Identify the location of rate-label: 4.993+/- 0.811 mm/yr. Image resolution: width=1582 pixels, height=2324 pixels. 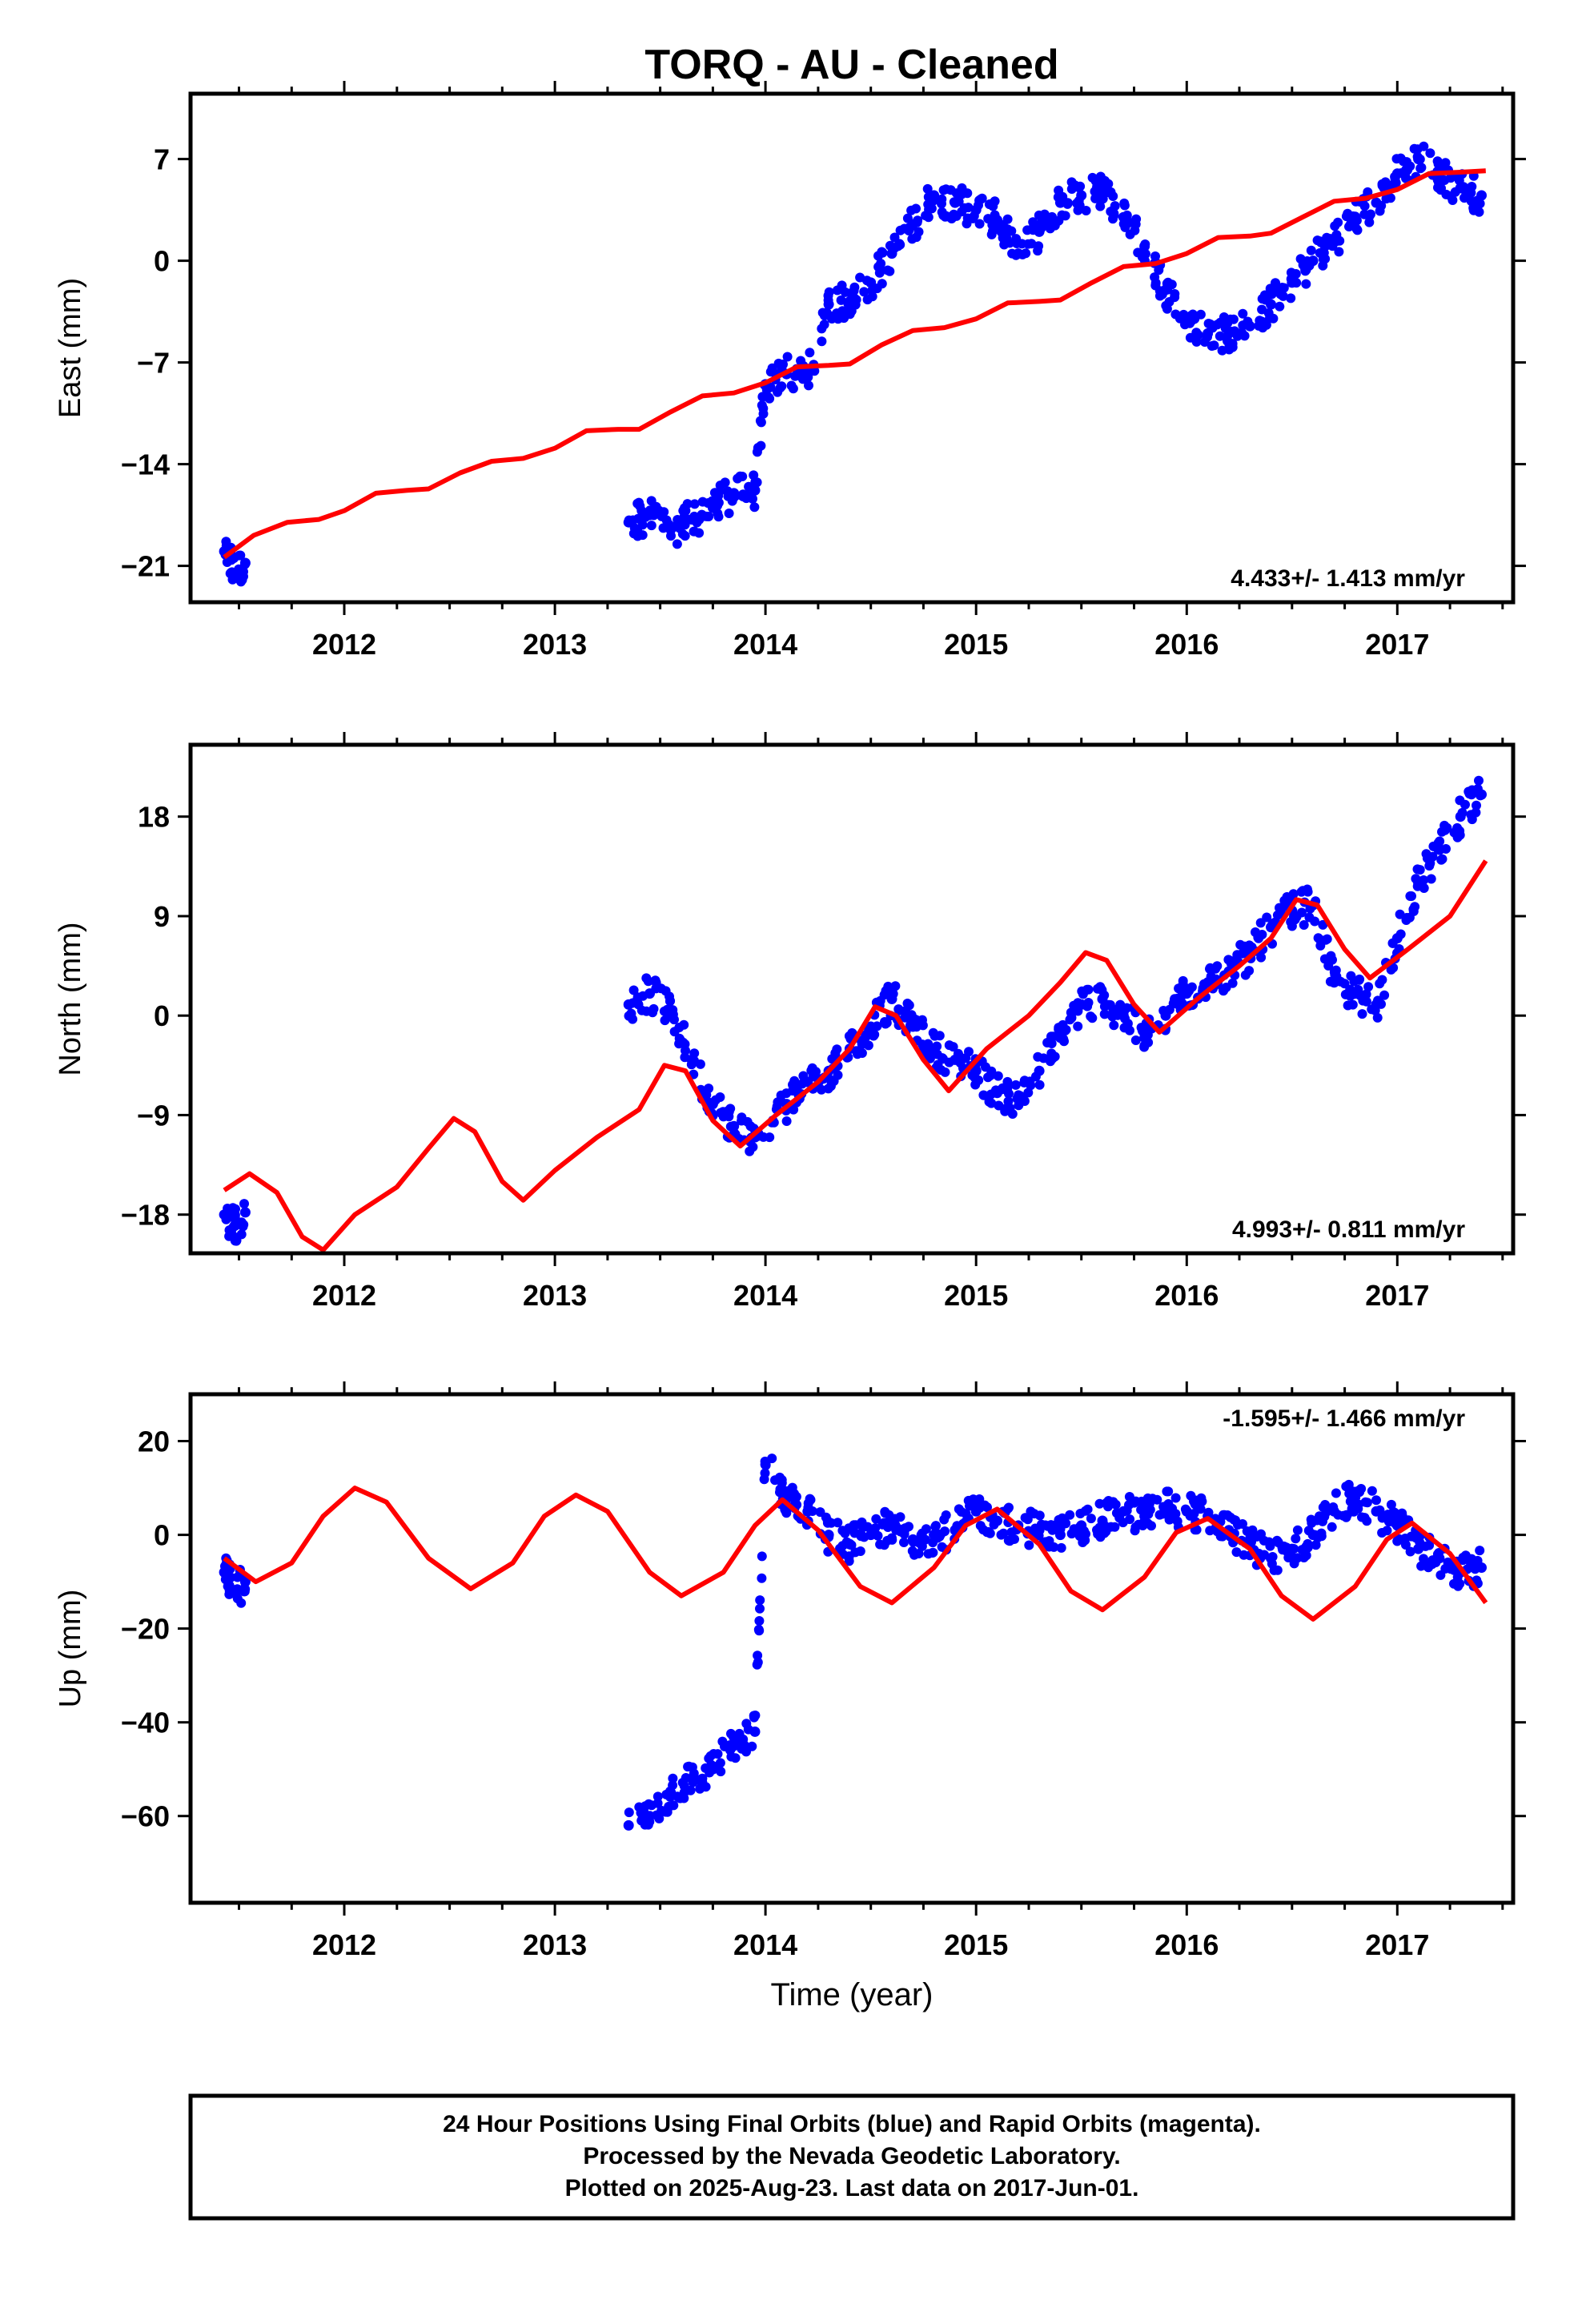
(1349, 1229).